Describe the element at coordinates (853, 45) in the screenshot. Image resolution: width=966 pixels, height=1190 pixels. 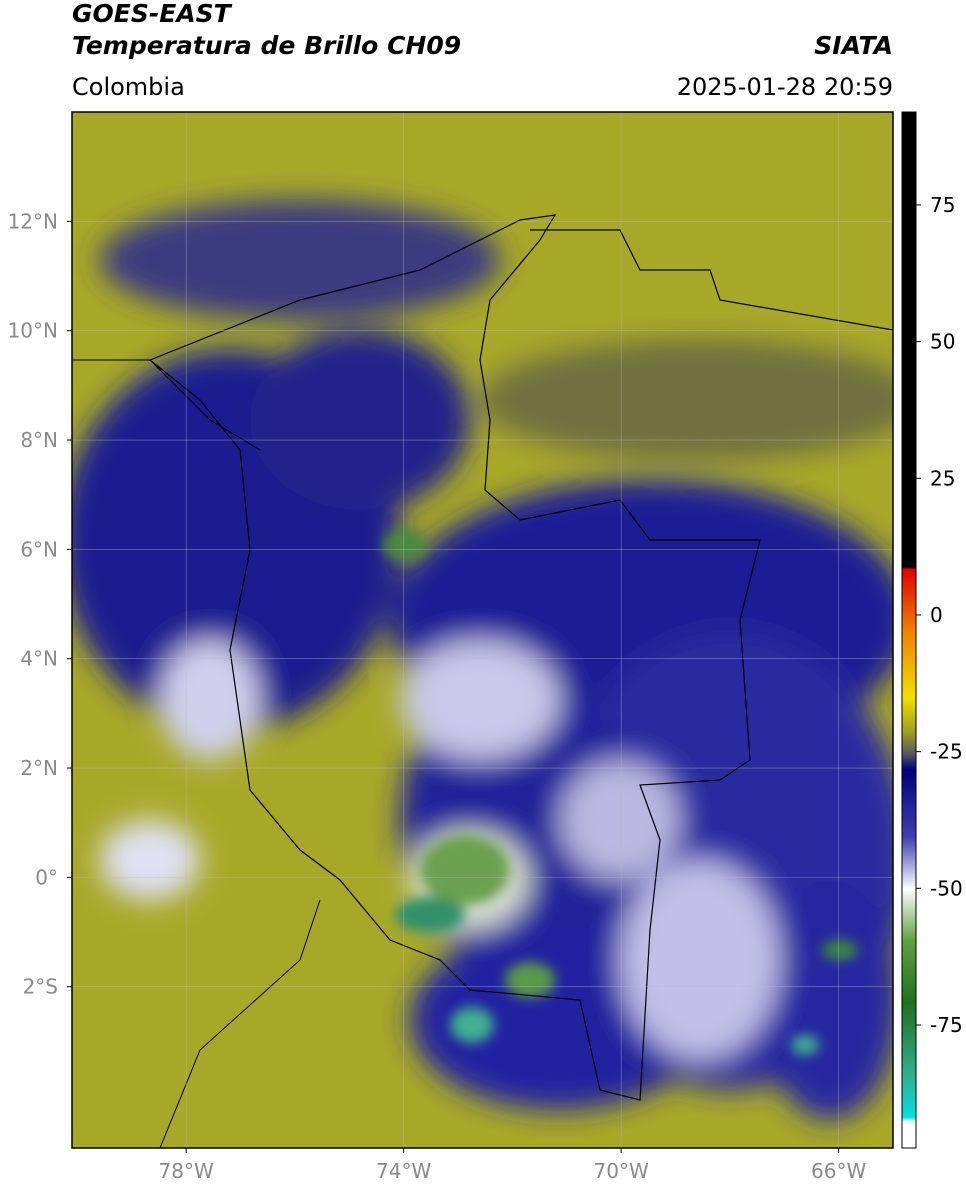
I see `source: SIATA` at that location.